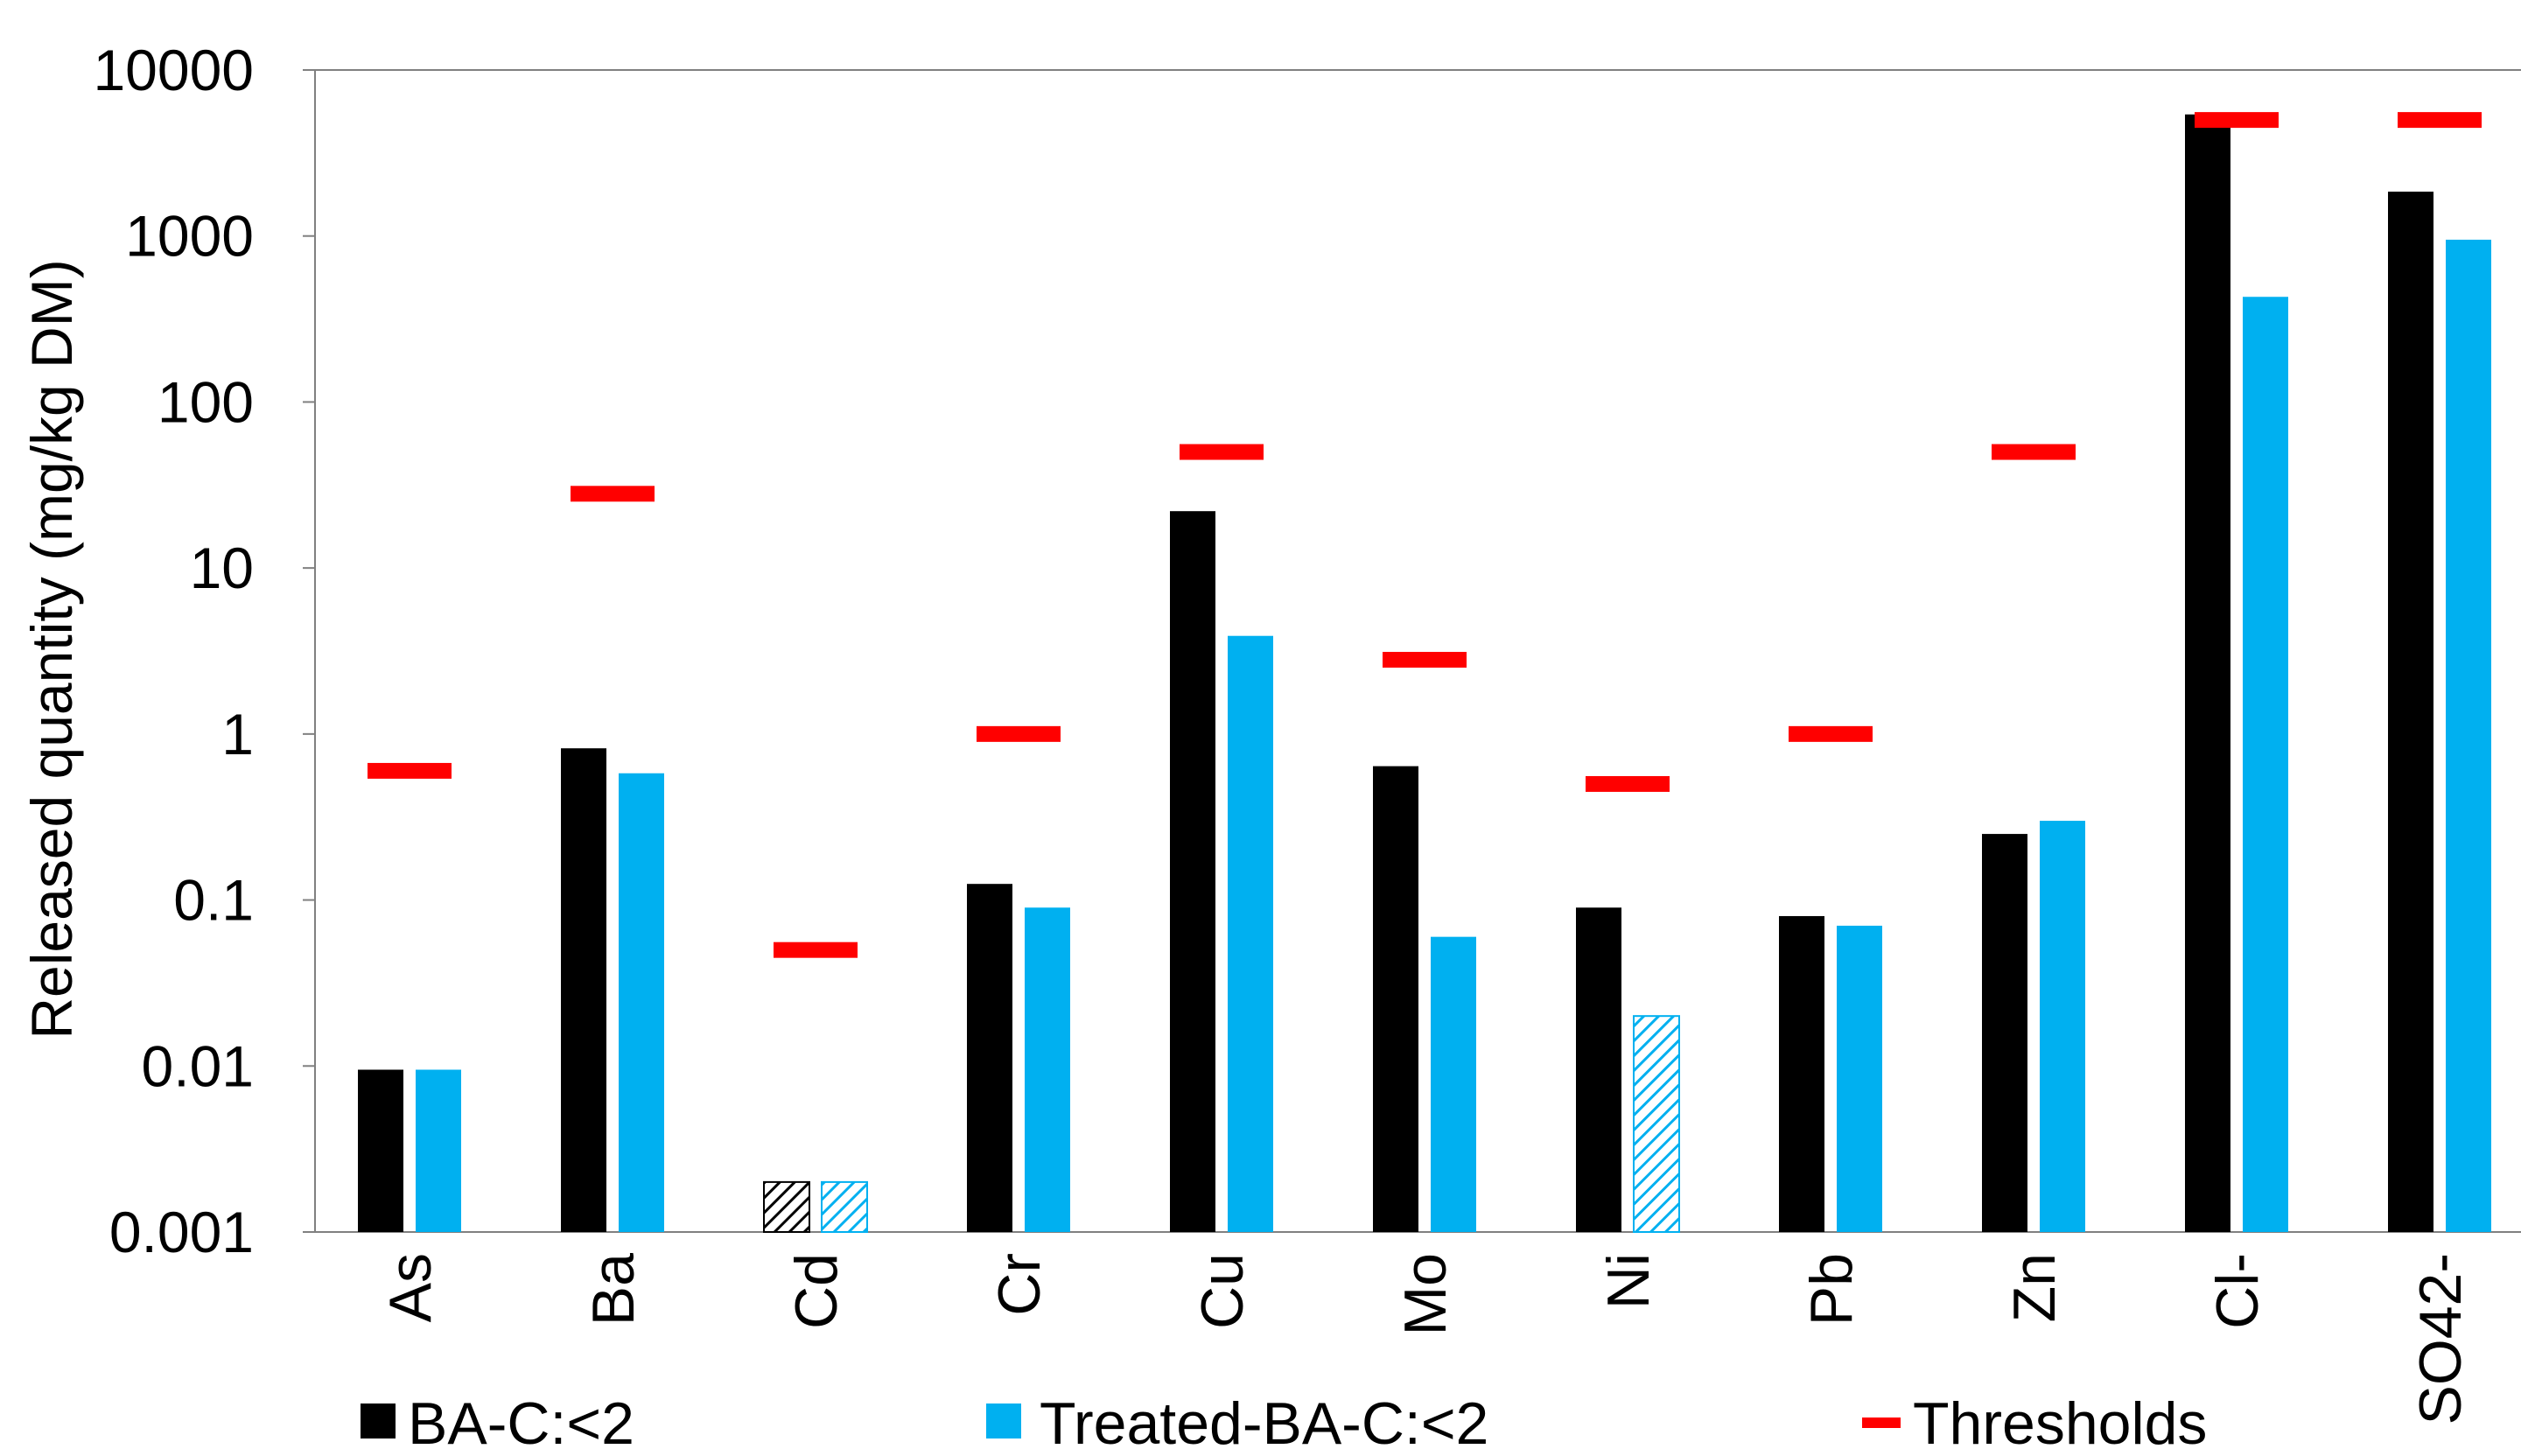  I want to click on bar-treated-ba-c-pb, so click(1859, 1078).